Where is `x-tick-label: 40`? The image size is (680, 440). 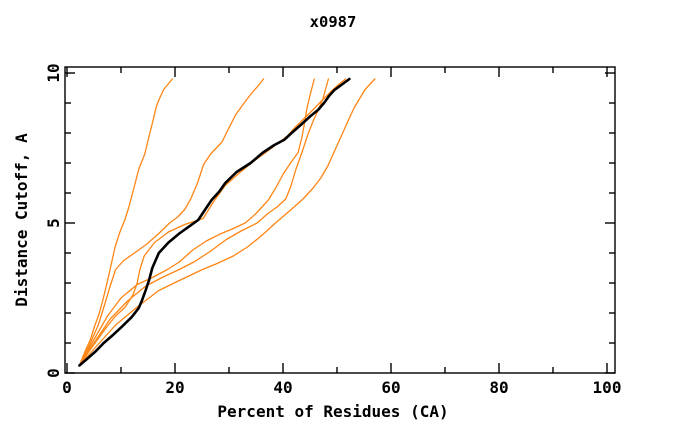
x-tick-label: 40 is located at coordinates (282, 387).